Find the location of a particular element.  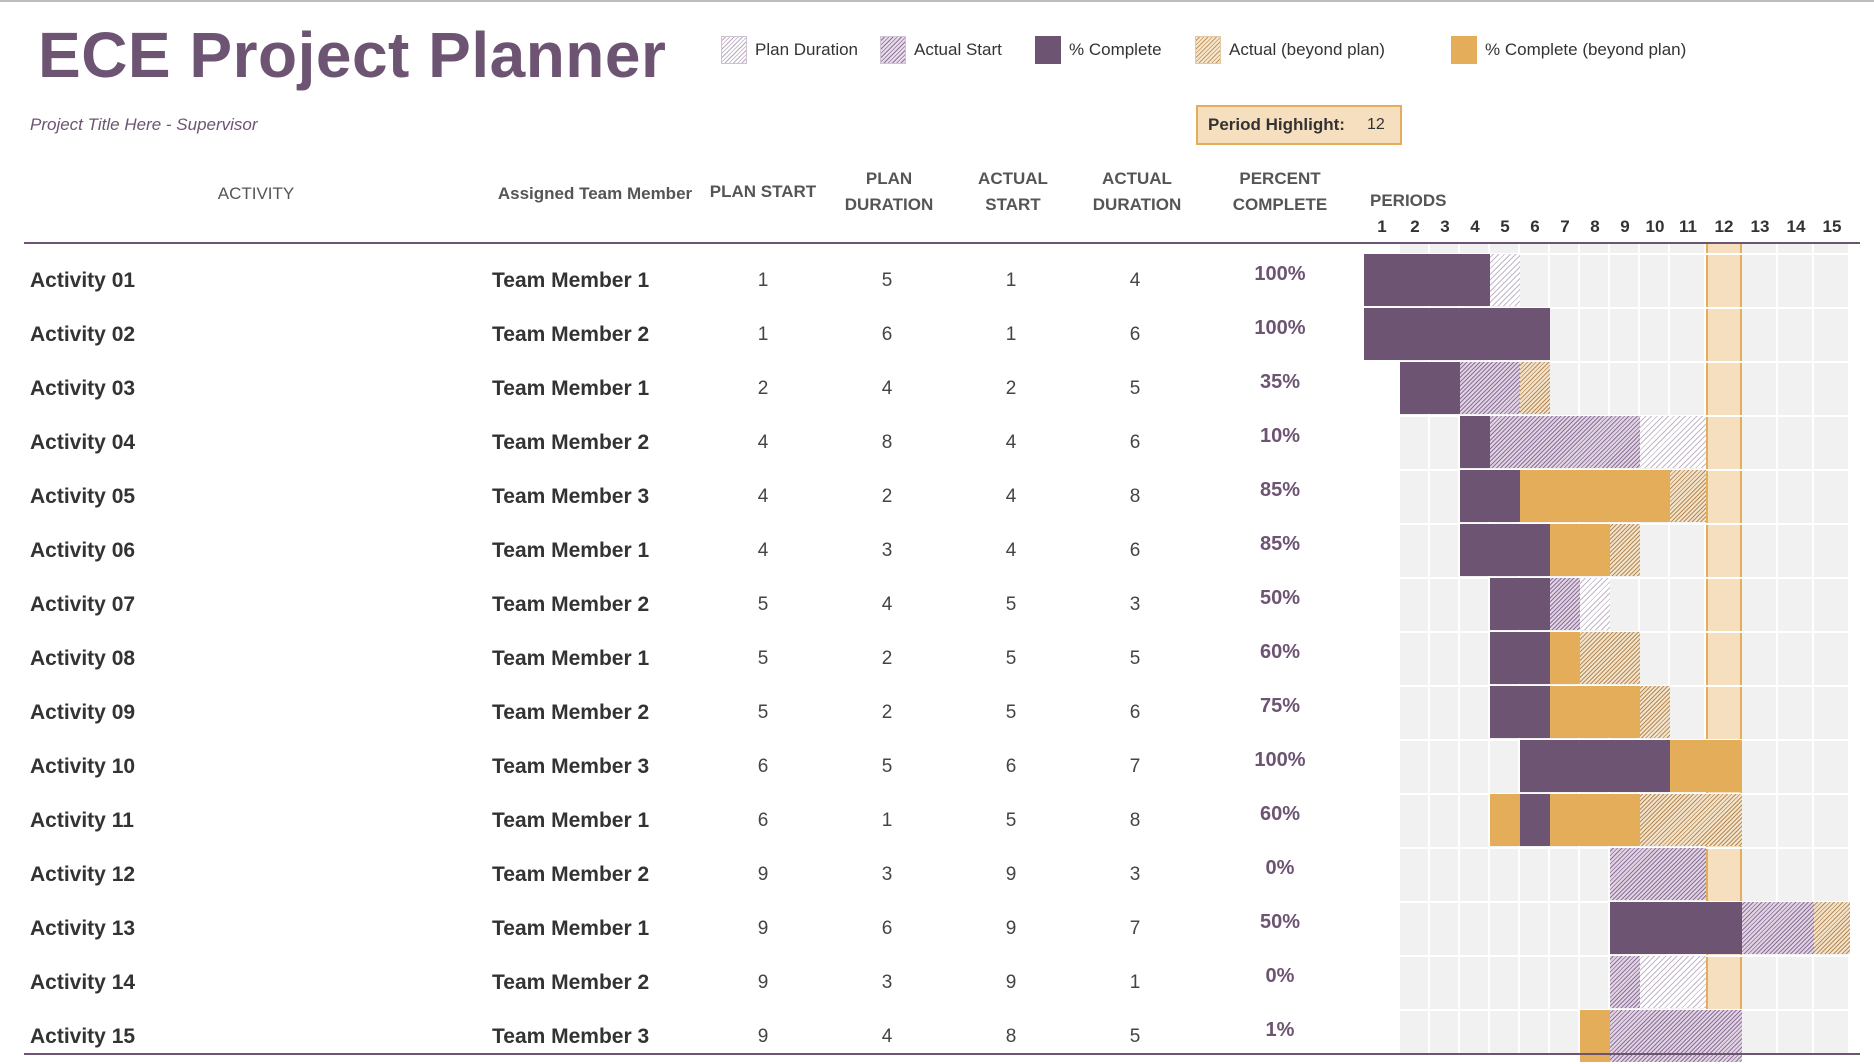

period-number: 13 is located at coordinates (1760, 226).